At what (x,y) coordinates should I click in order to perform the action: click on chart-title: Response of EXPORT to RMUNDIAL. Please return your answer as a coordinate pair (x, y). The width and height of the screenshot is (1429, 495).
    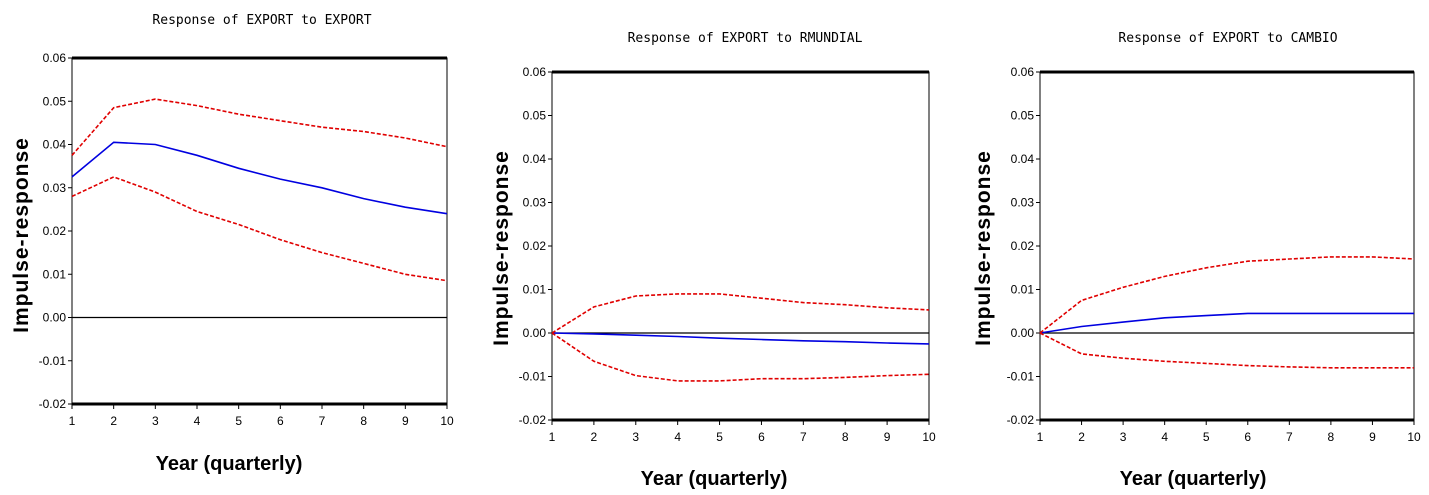
    Looking at the image, I should click on (745, 38).